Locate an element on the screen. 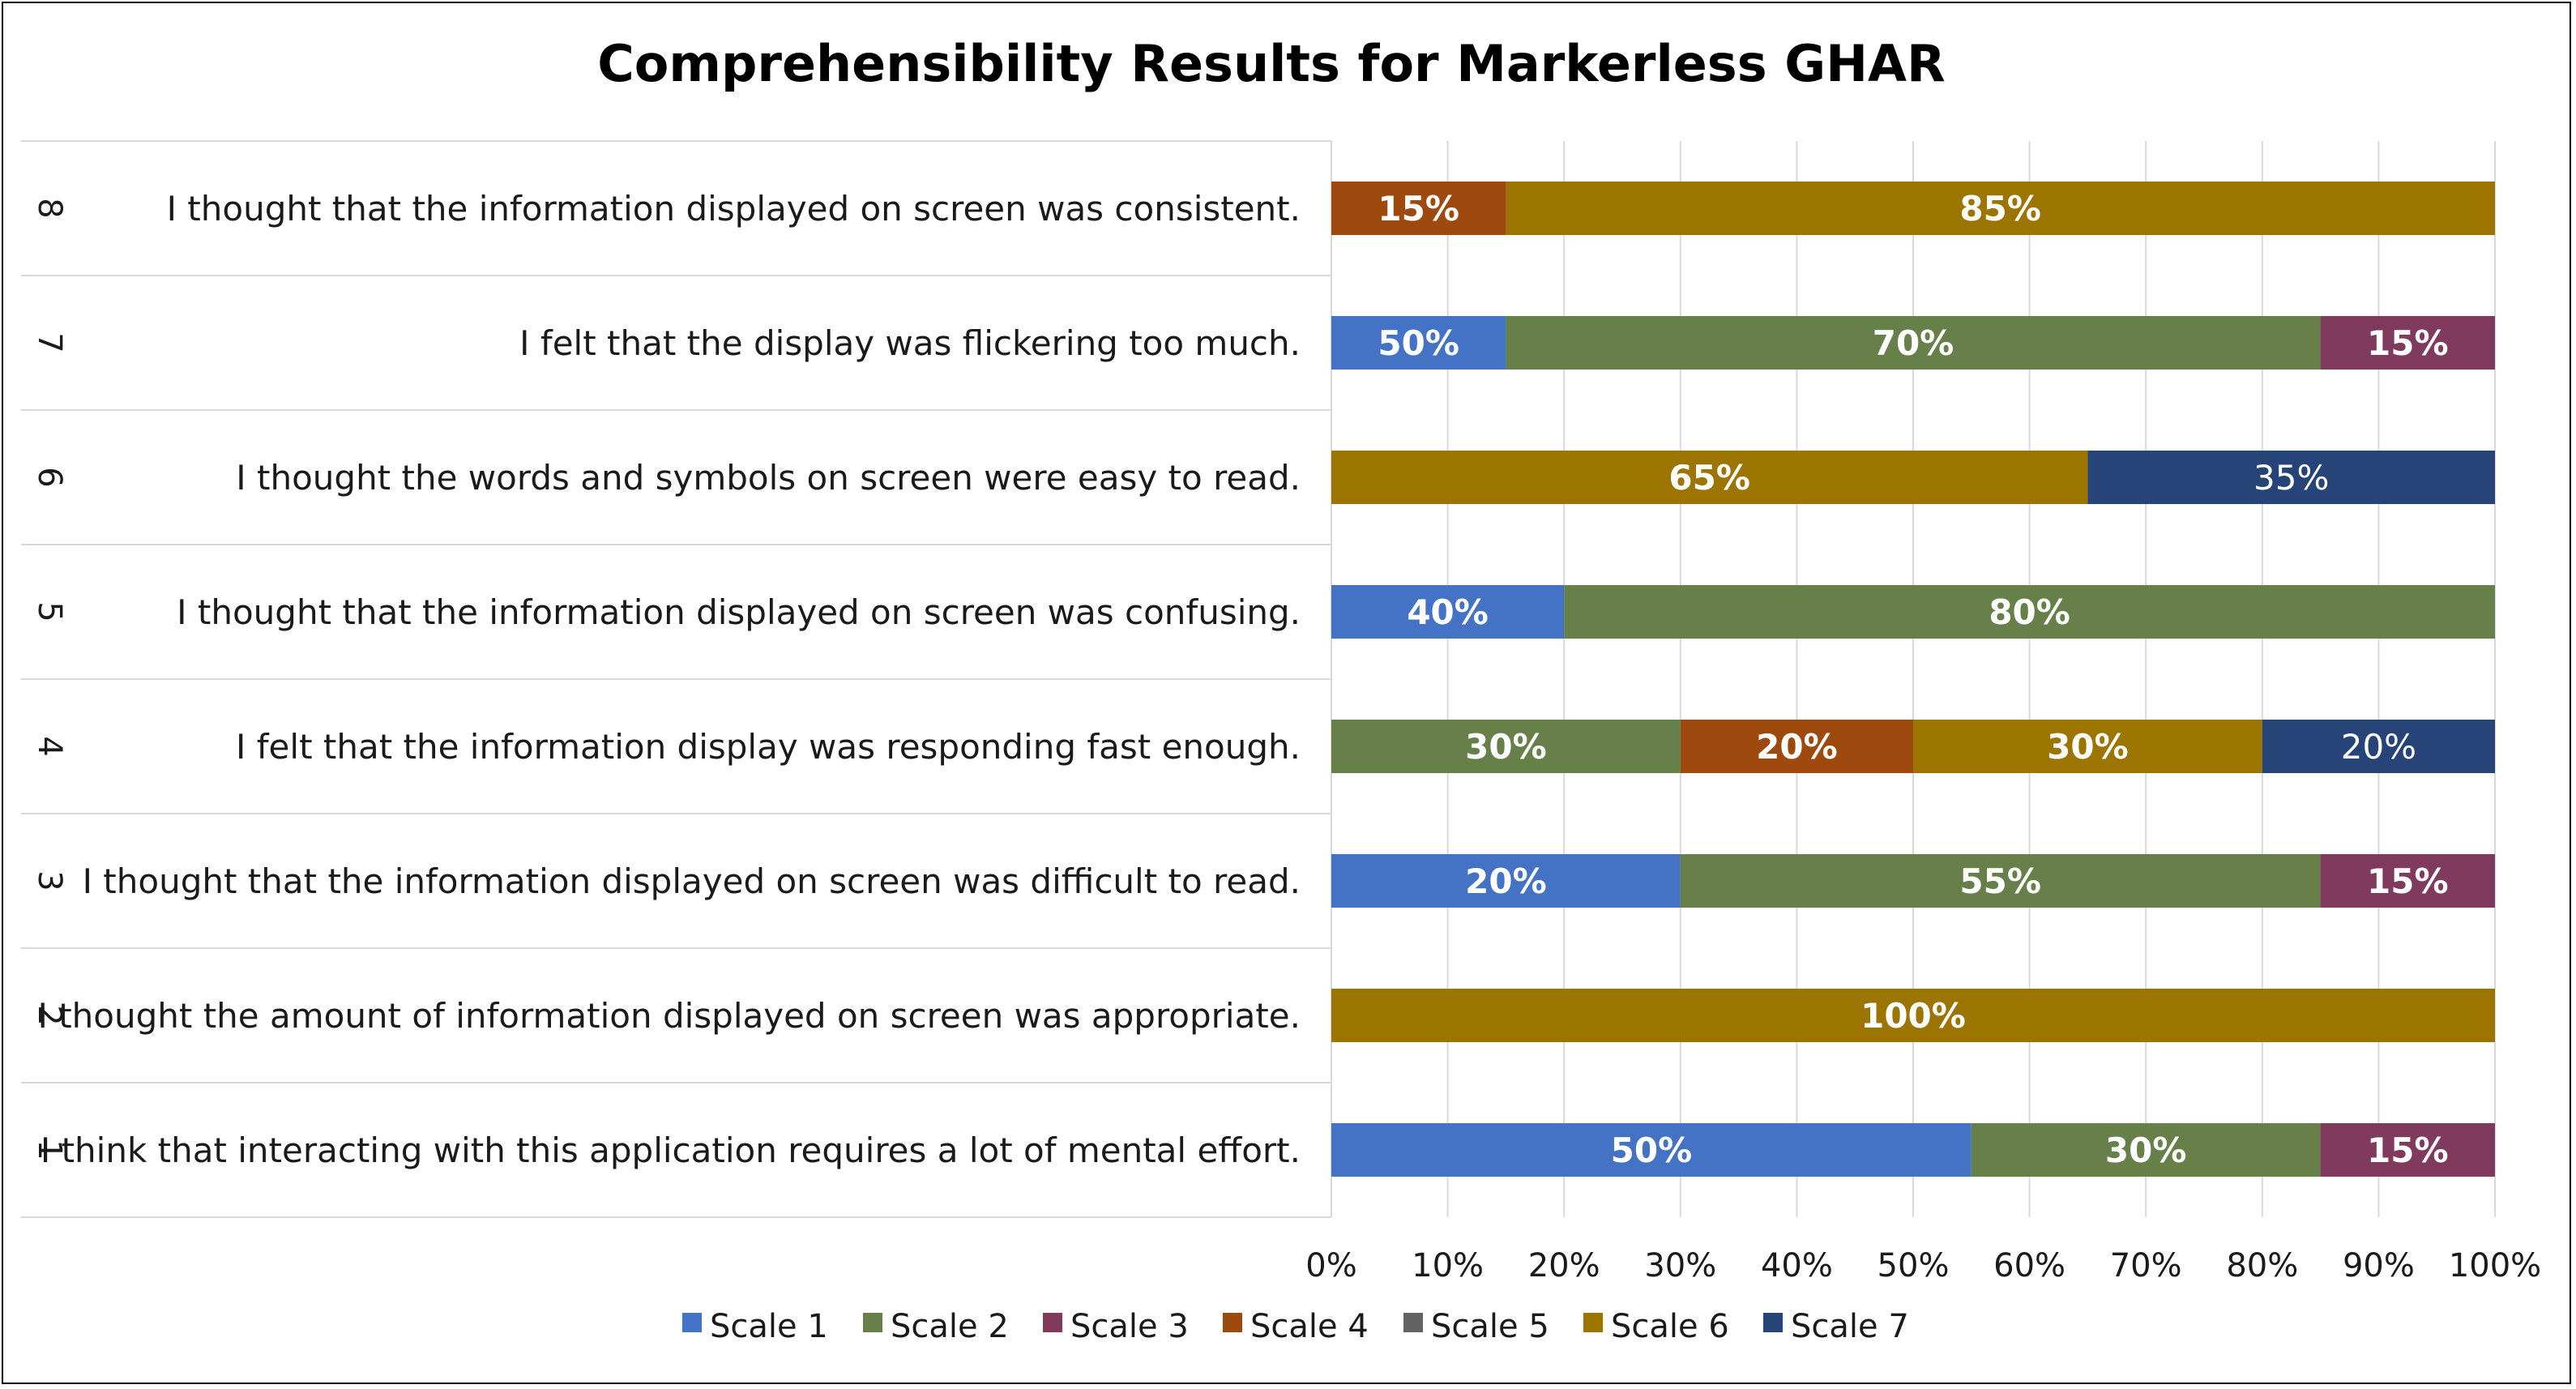 The height and width of the screenshot is (1389, 2576). x-tick-label: 60% is located at coordinates (2029, 1265).